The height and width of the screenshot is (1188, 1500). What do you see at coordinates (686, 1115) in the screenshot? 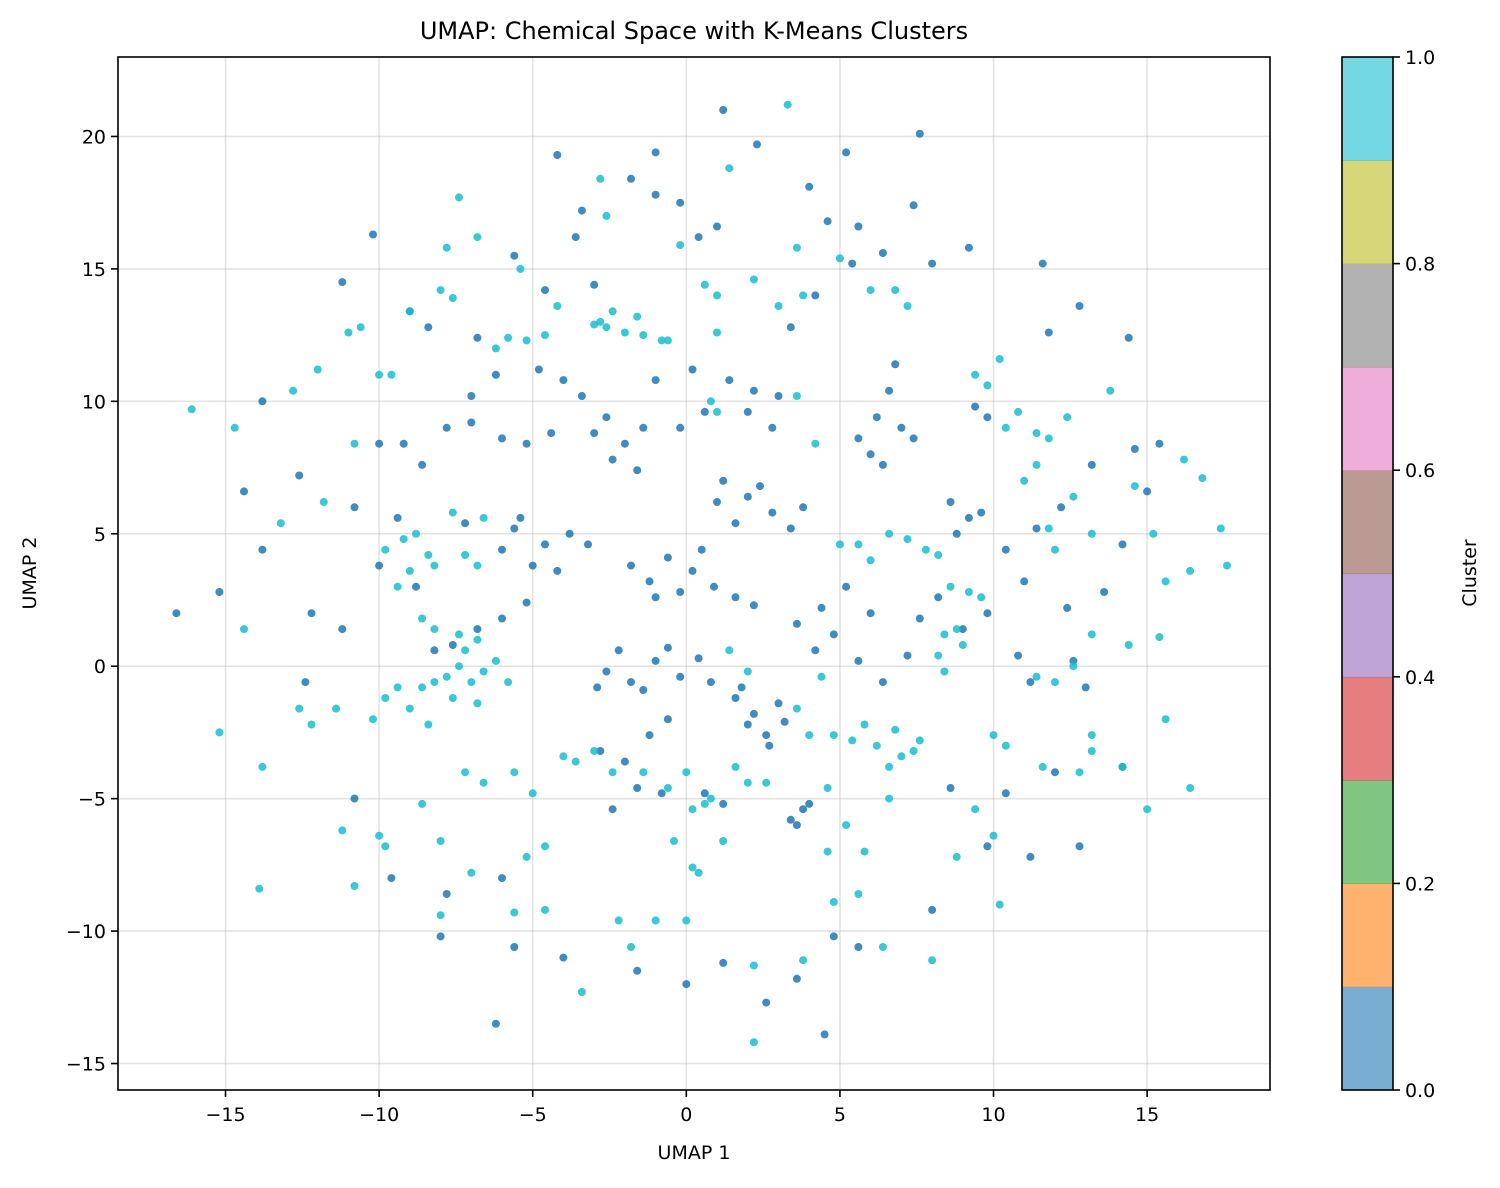
I see `x-tick-label: 0` at bounding box center [686, 1115].